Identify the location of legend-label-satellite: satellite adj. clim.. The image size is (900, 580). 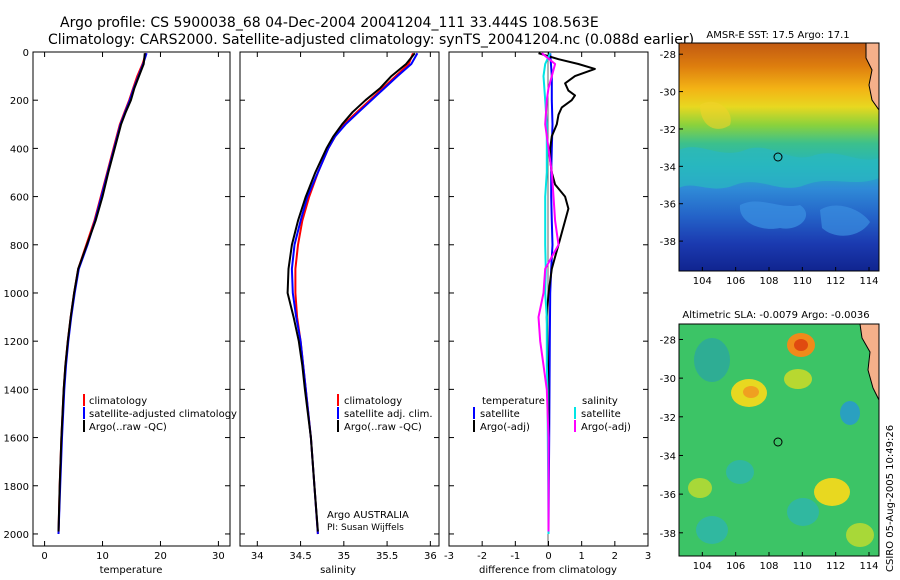
(388, 414).